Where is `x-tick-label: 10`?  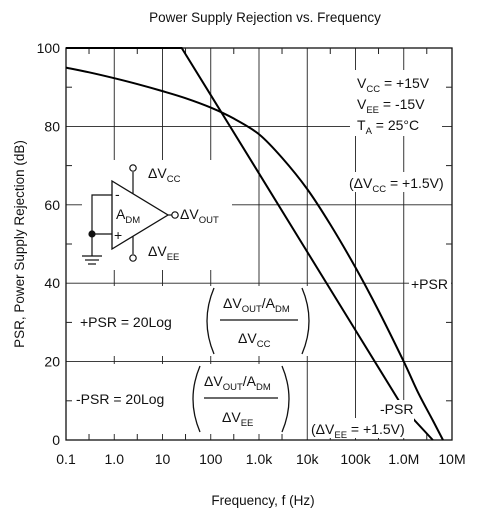 x-tick-label: 10 is located at coordinates (163, 459).